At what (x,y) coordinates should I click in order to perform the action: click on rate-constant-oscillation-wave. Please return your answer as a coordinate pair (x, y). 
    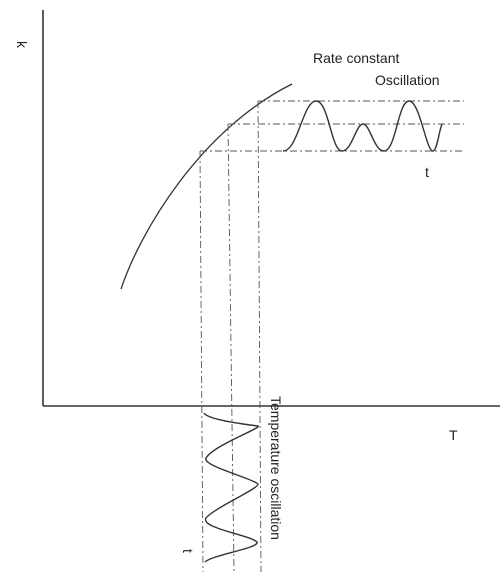
    Looking at the image, I should click on (362, 126).